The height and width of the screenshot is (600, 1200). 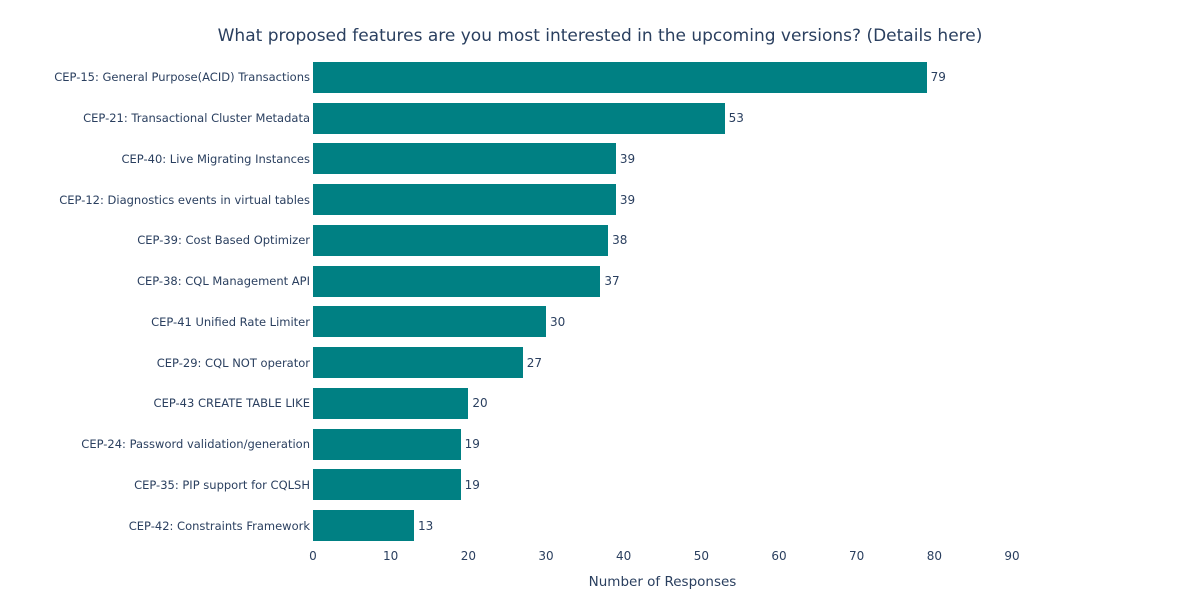 What do you see at coordinates (223, 240) in the screenshot?
I see `category-label: CEP-39: Cost Based Optimizer` at bounding box center [223, 240].